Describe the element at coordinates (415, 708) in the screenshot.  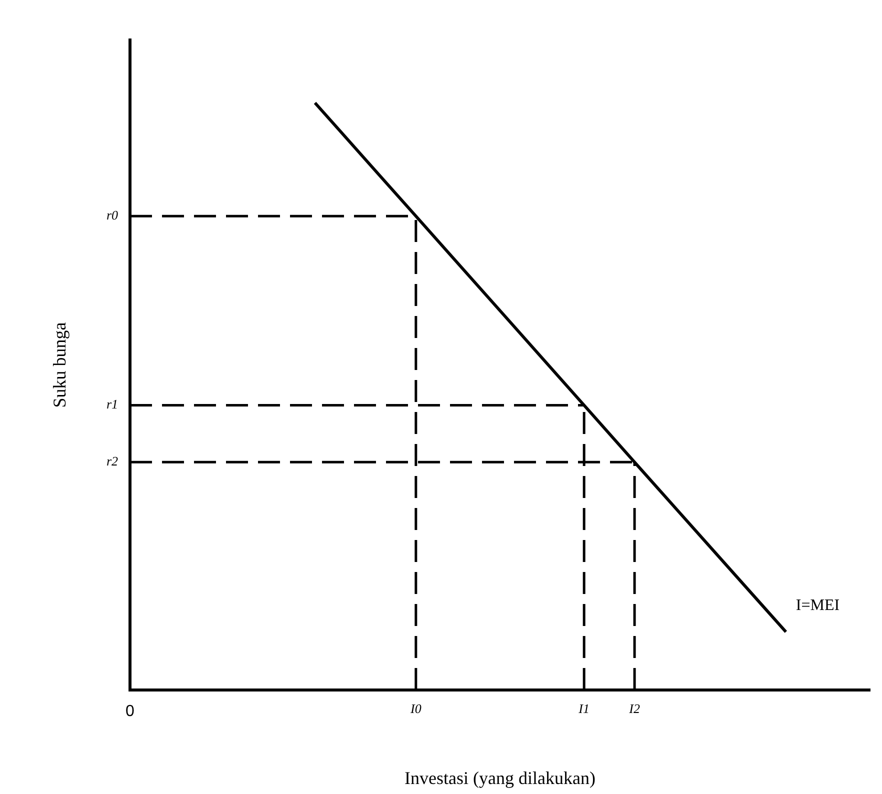
I see `x-tick-label: I0` at that location.